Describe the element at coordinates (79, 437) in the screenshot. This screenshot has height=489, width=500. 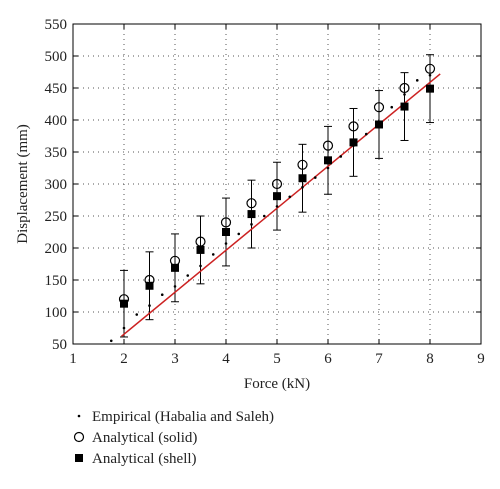
I see `legend-marker-analytical-solid-point` at that location.